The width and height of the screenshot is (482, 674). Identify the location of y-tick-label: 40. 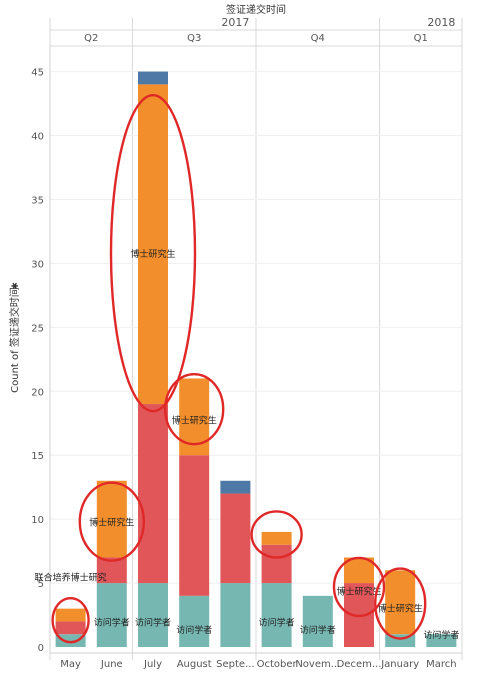
(37, 137).